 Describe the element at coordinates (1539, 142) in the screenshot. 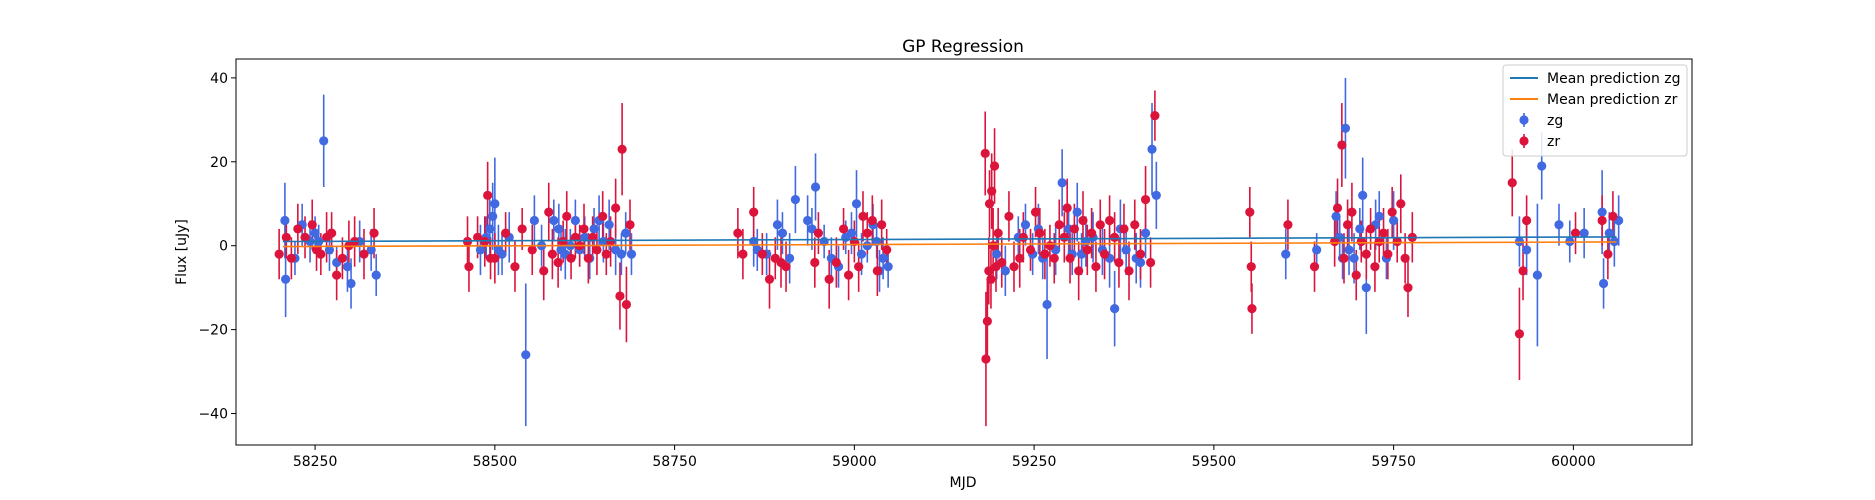

I see `legend-item: zr` at that location.